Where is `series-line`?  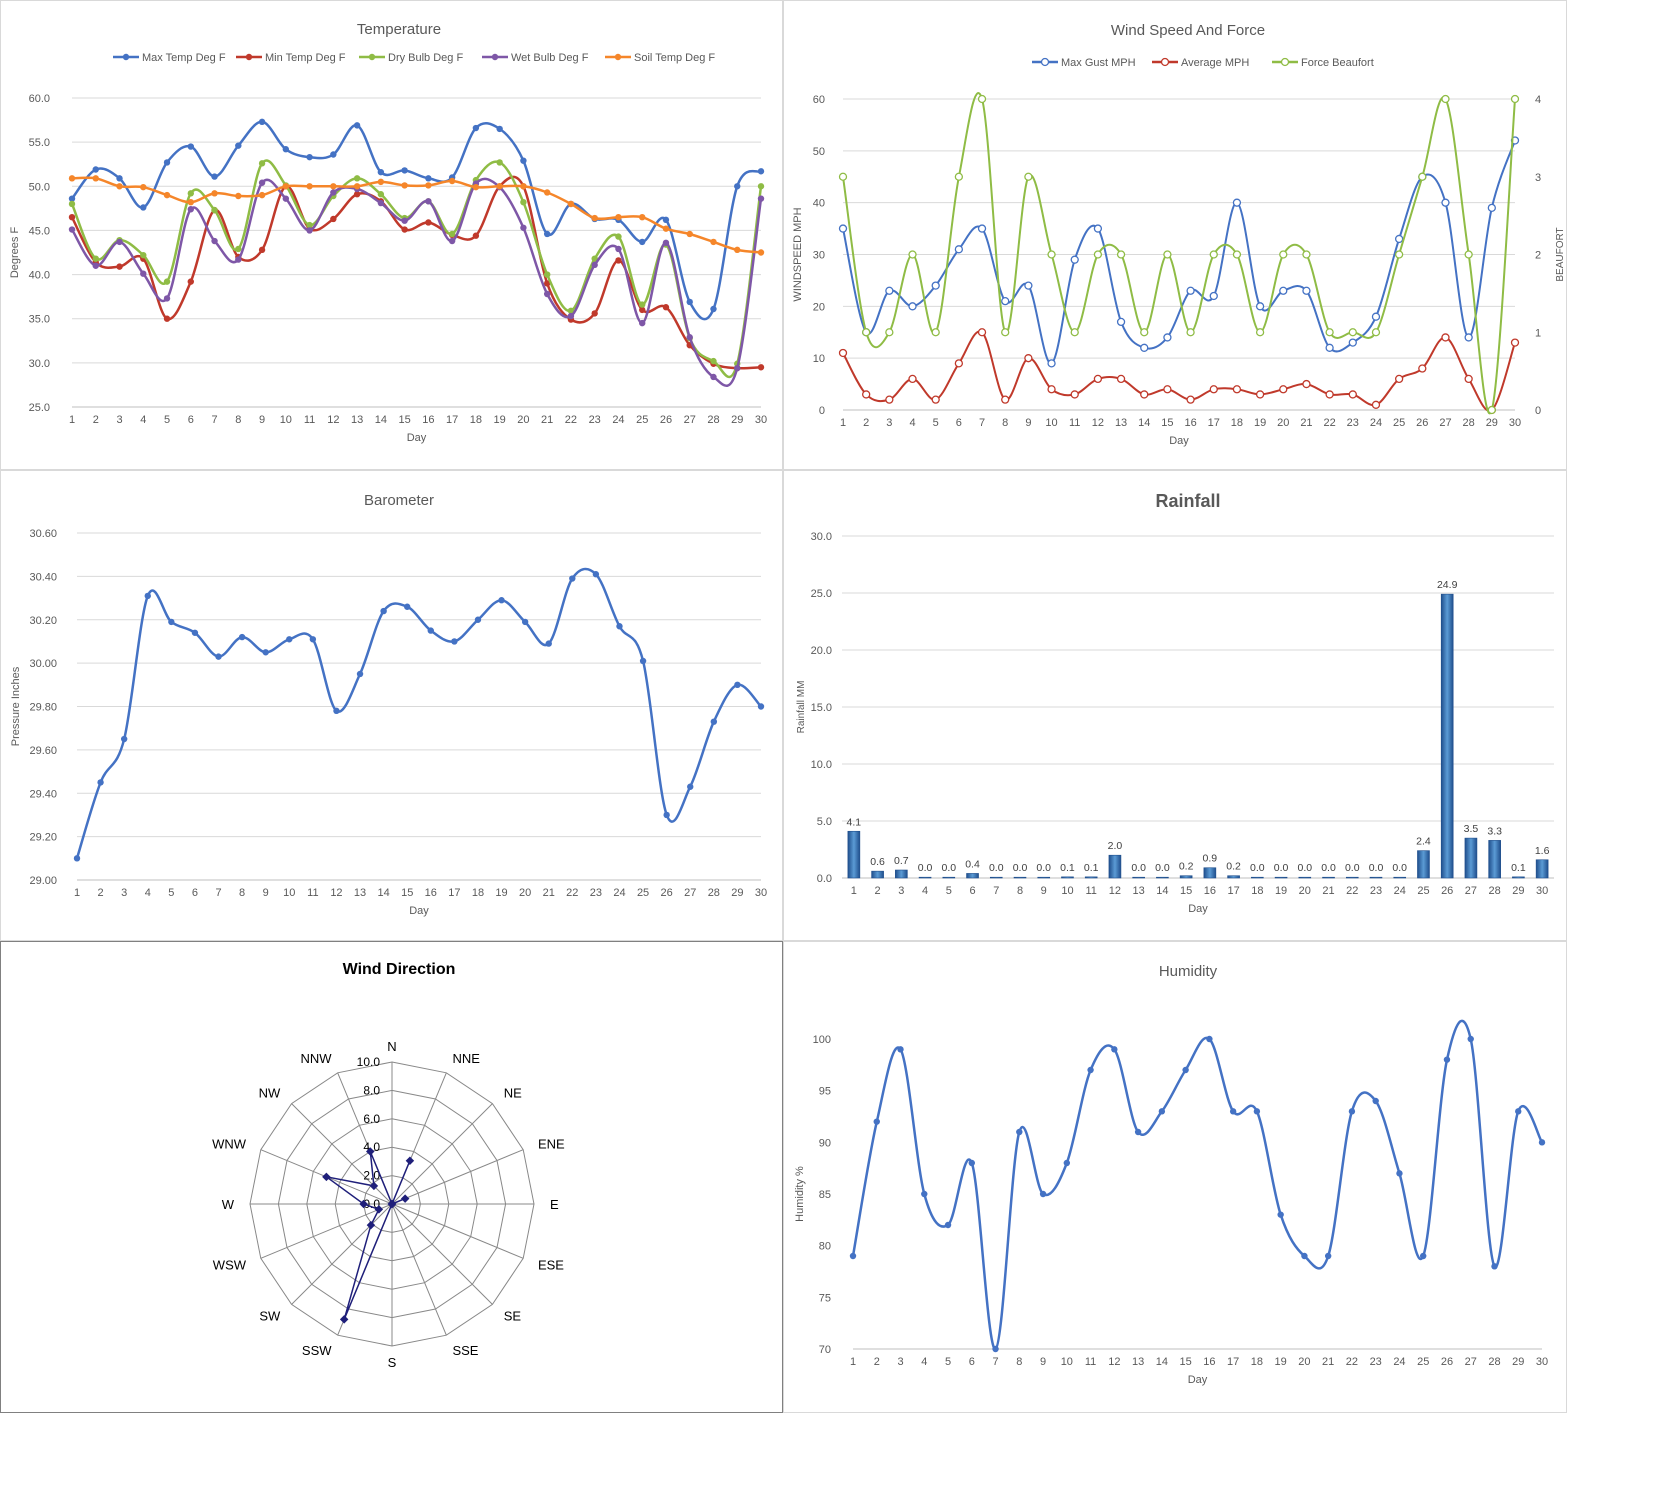 series-line is located at coordinates (416, 282).